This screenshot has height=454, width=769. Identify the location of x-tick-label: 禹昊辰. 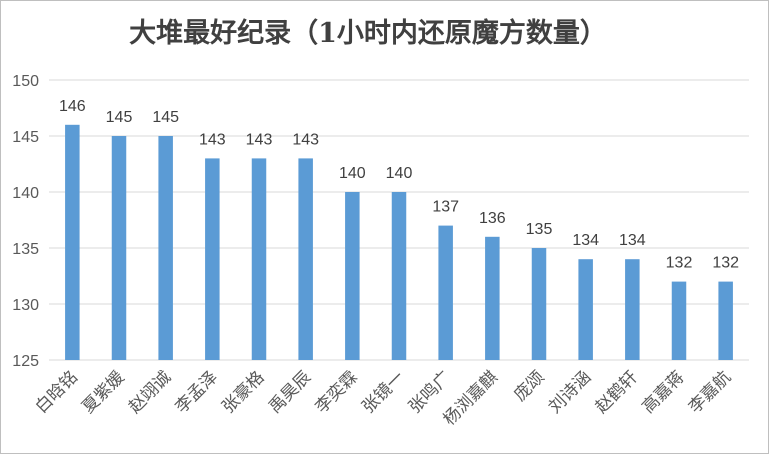
(290, 392).